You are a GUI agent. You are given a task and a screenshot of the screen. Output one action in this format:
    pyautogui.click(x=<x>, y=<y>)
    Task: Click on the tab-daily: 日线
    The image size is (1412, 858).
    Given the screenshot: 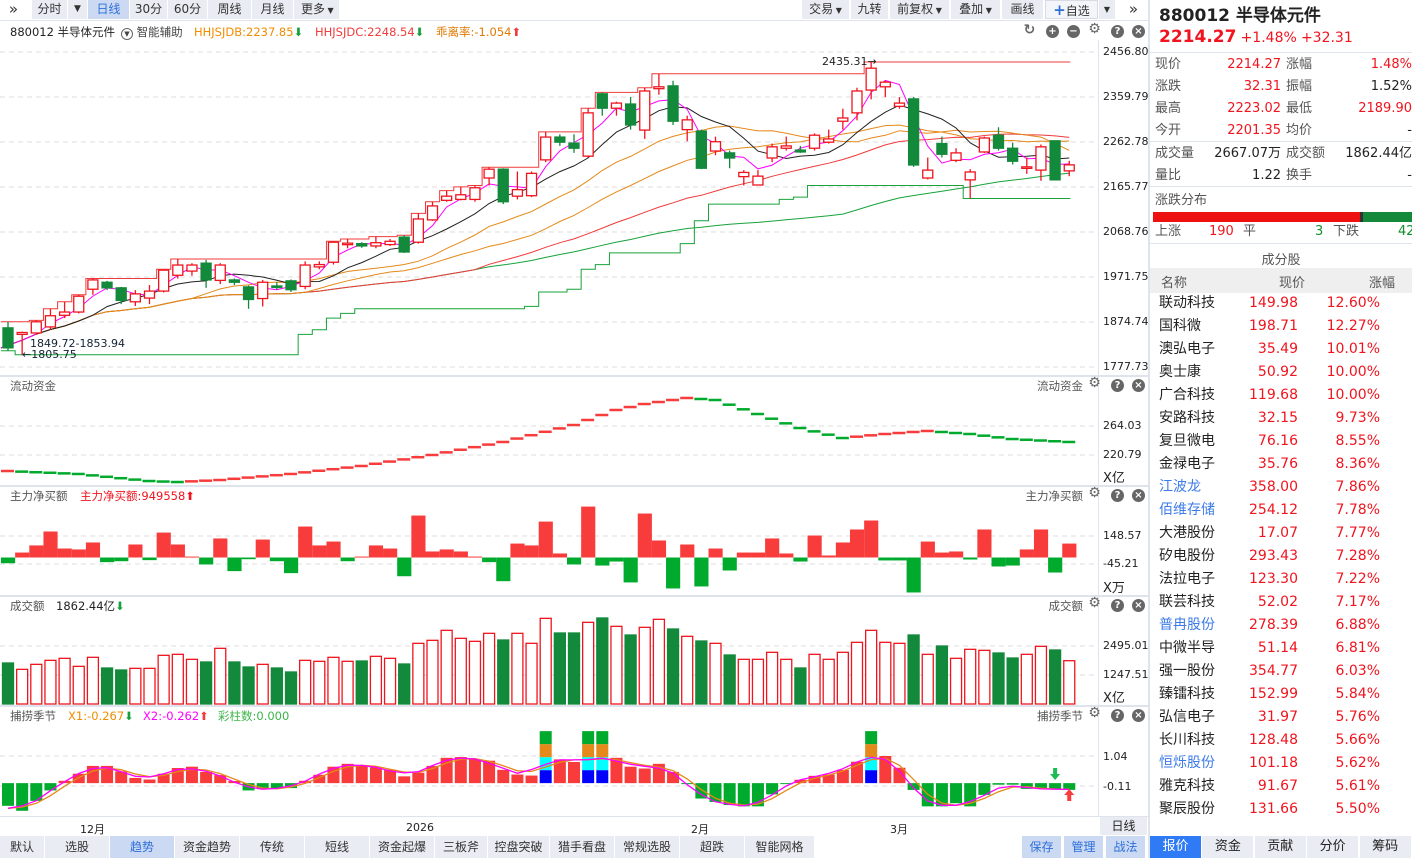 What is the action you would take?
    pyautogui.click(x=109, y=9)
    